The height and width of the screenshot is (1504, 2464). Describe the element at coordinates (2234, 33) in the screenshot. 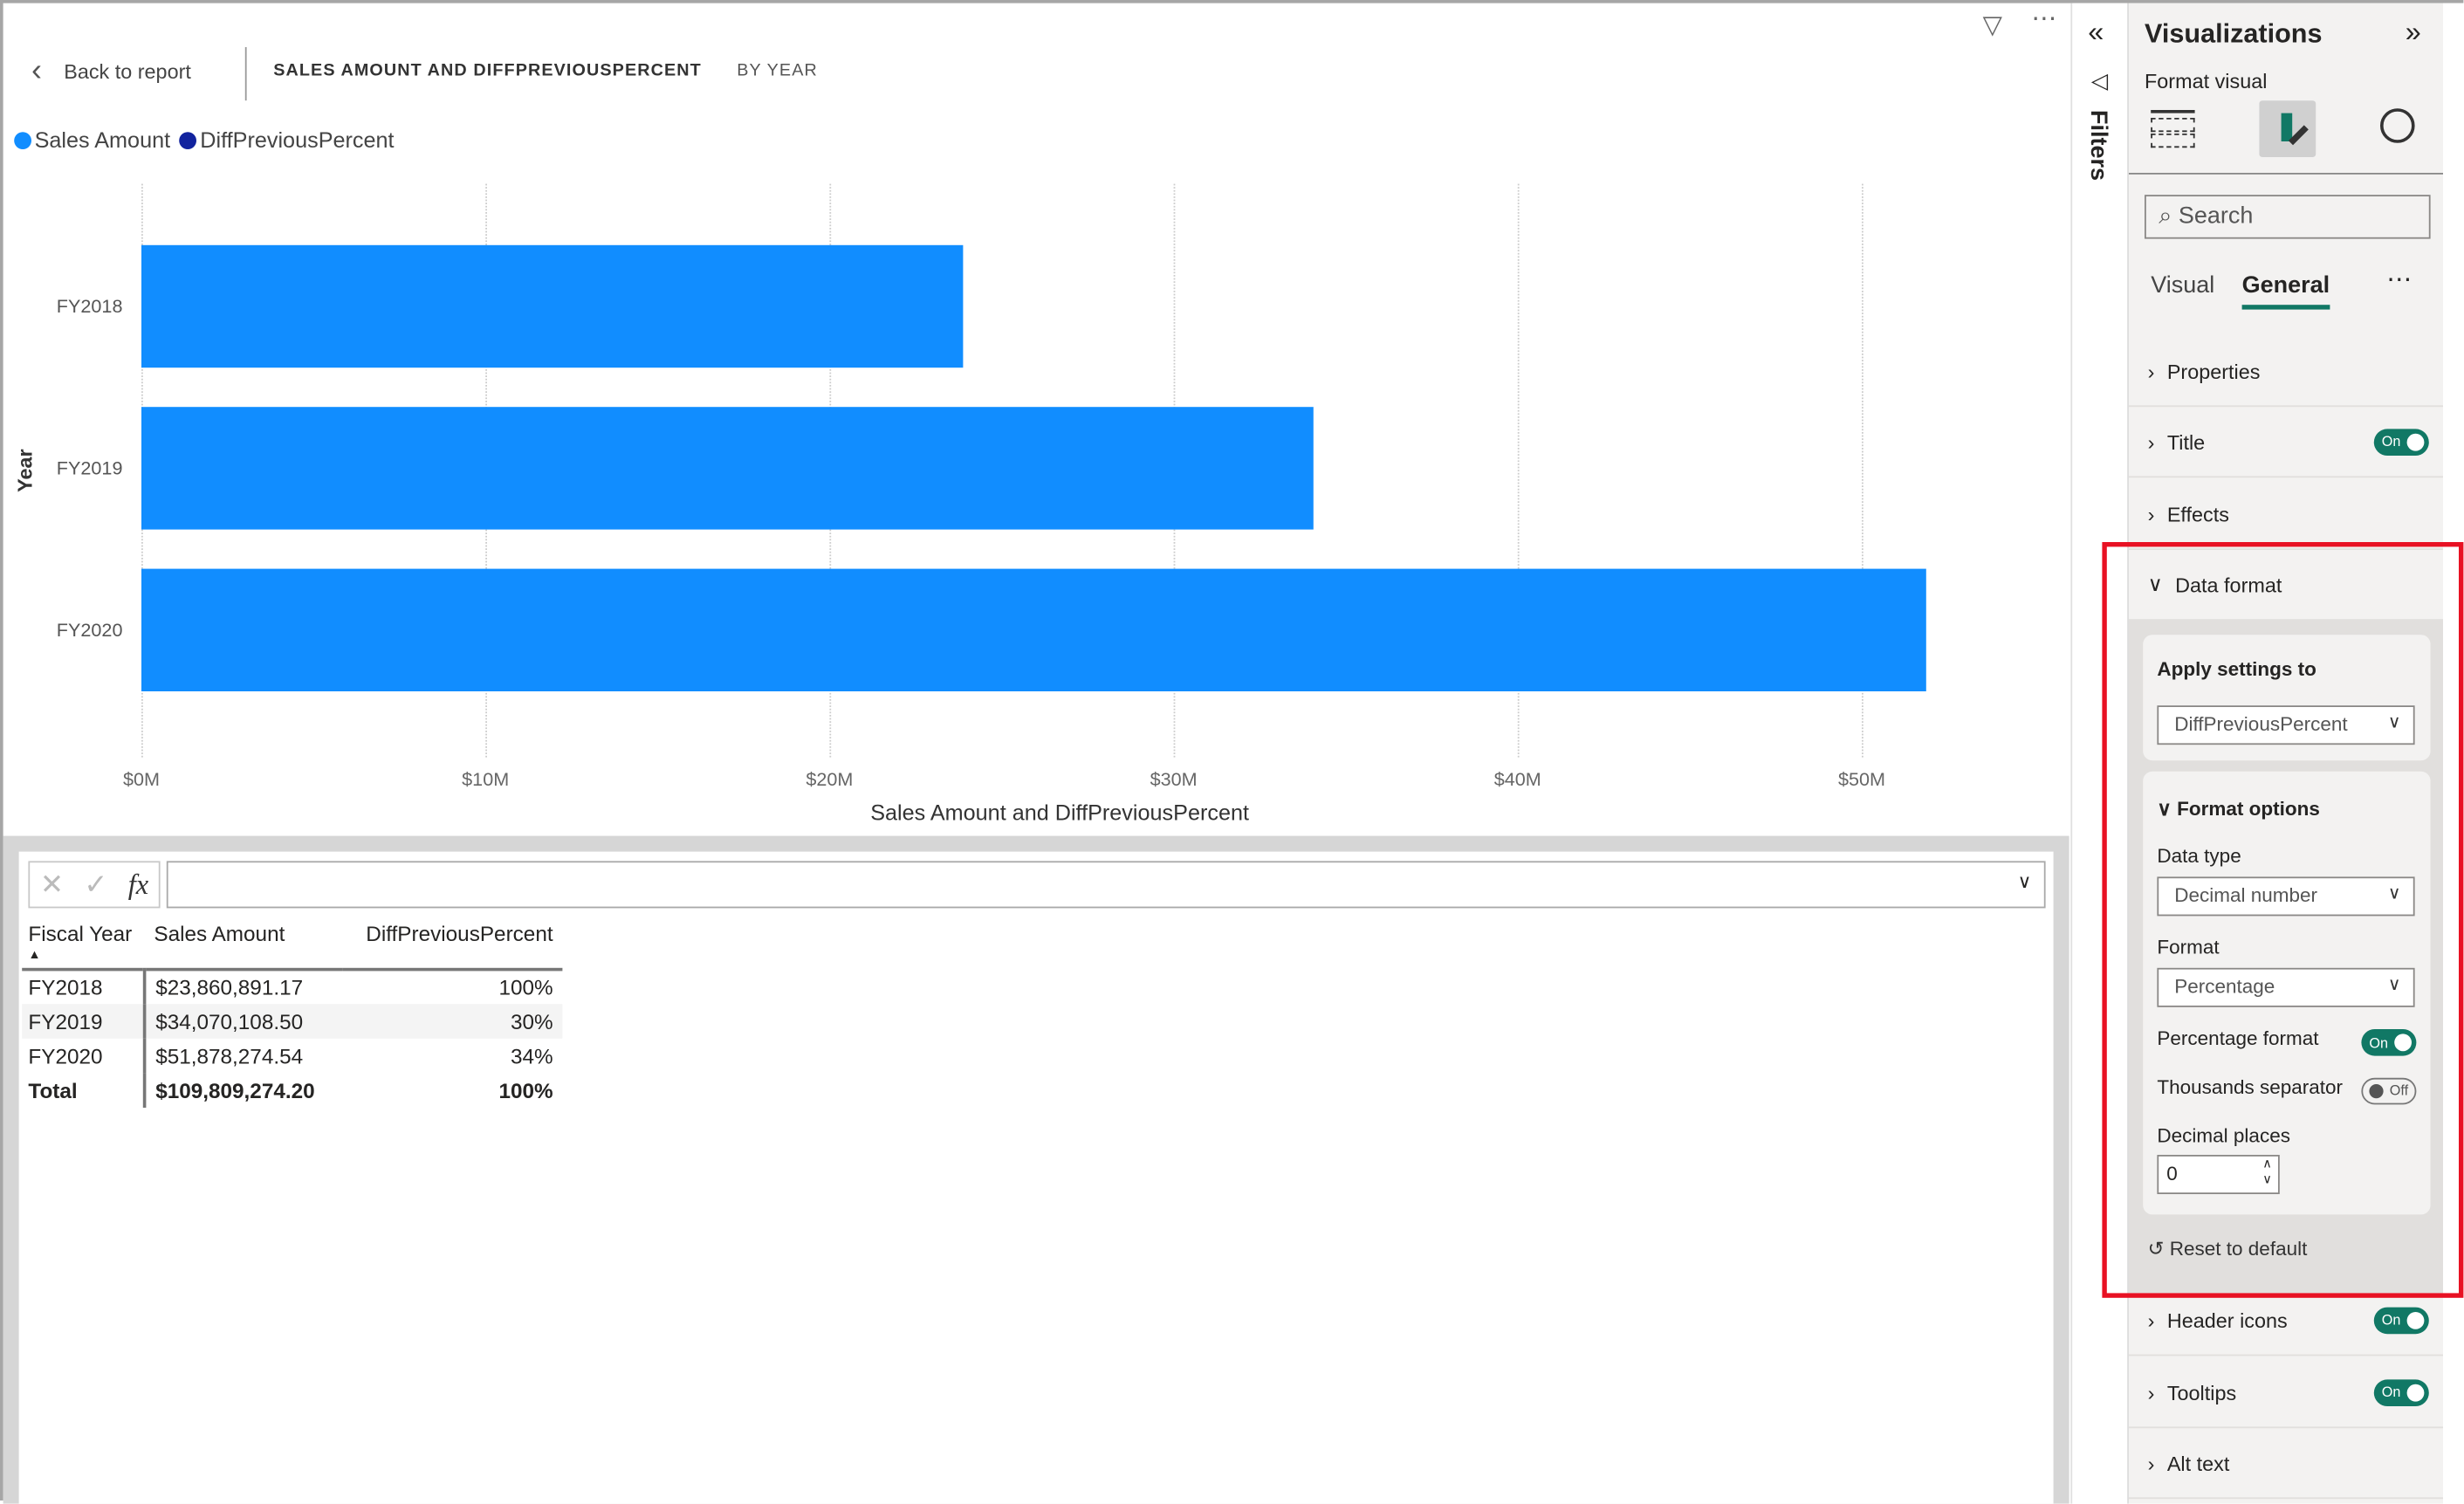

I see `pane-title: Visualizations` at that location.